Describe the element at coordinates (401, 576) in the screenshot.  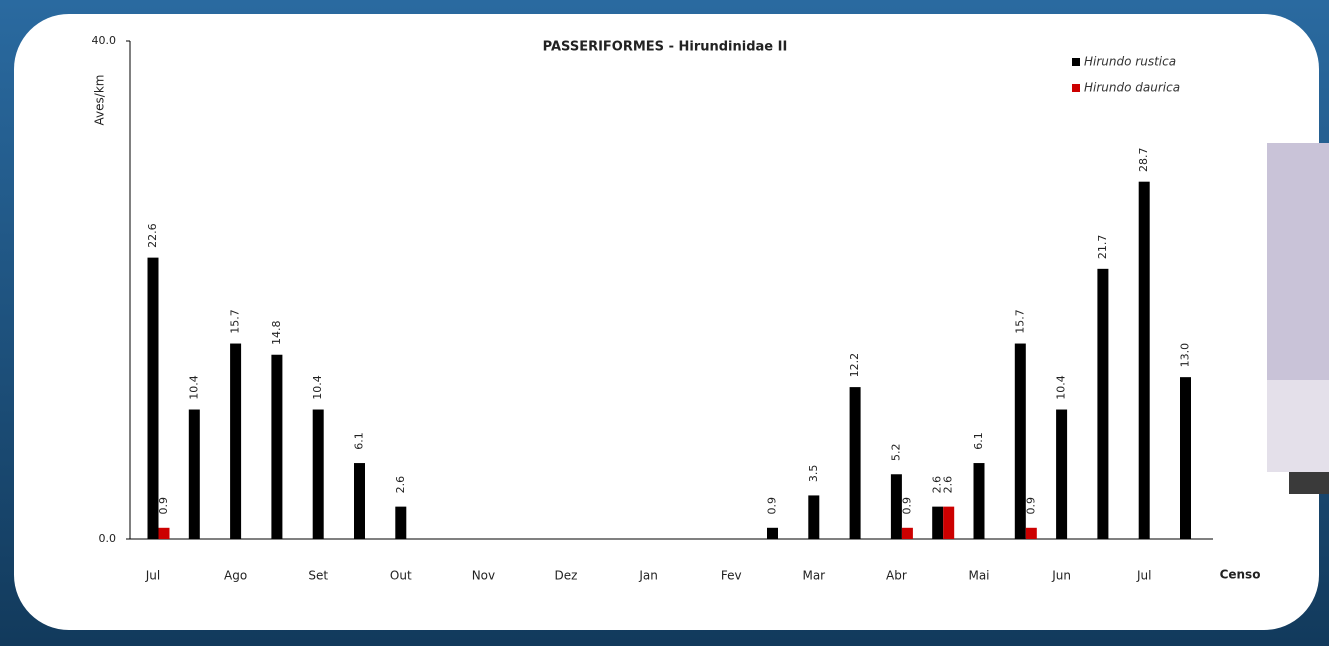
I see `x-tick-label: Out` at that location.